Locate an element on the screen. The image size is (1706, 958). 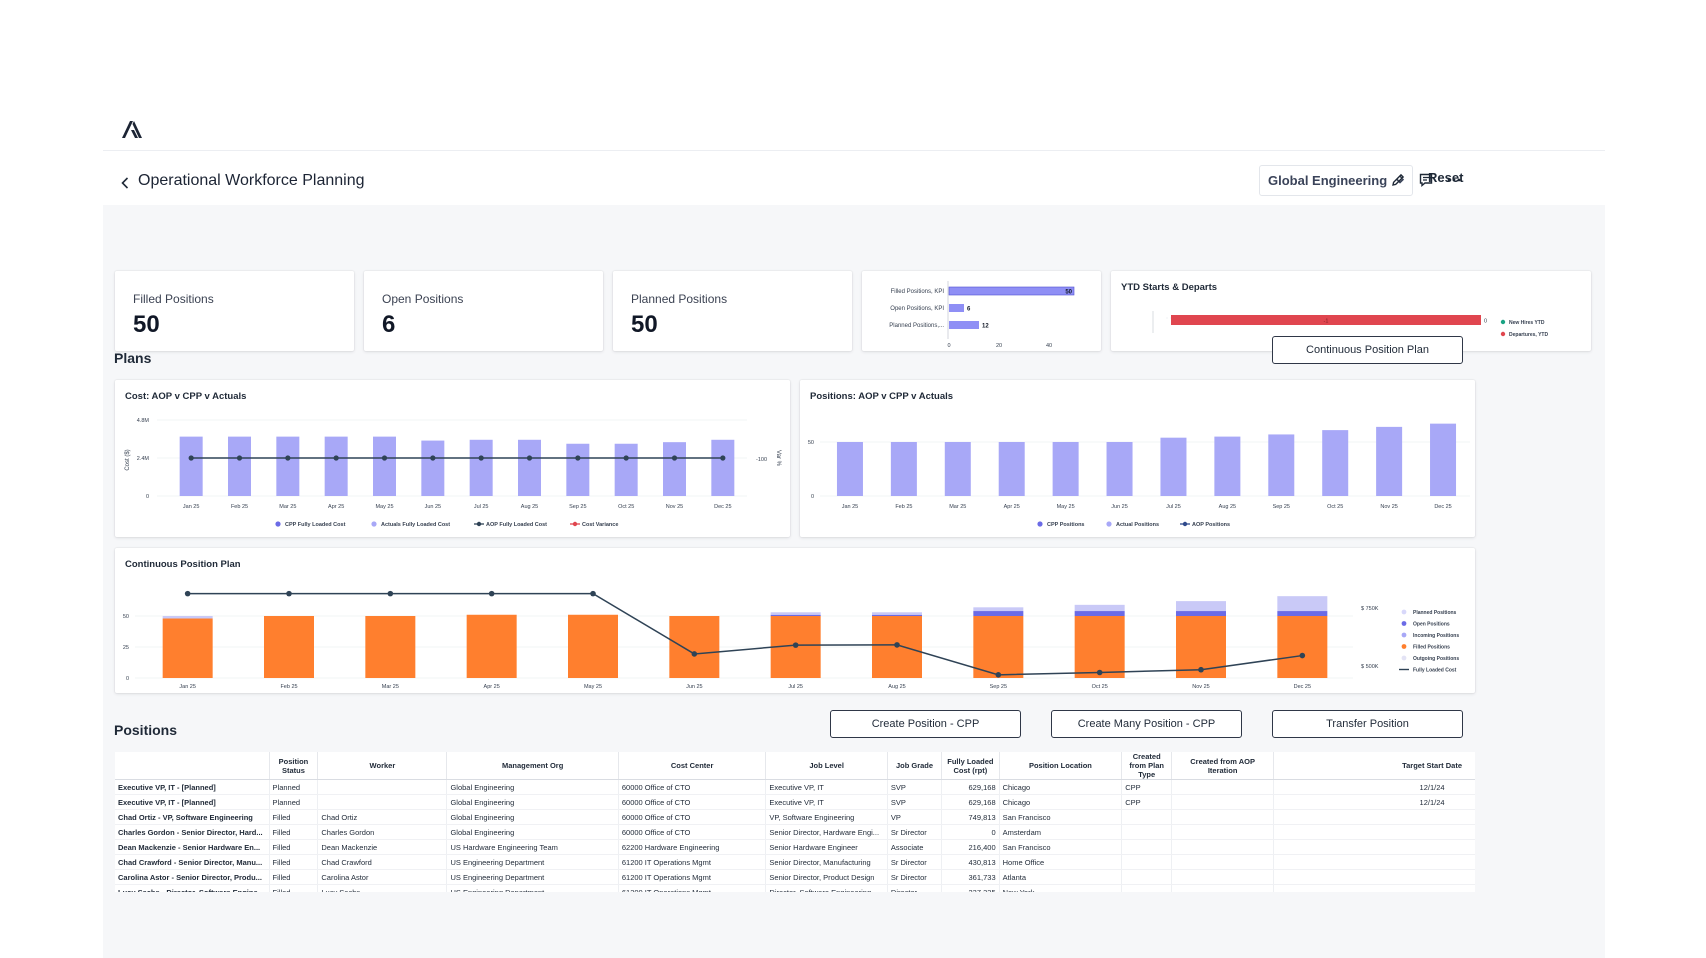
column-header: Worker is located at coordinates (382, 766).